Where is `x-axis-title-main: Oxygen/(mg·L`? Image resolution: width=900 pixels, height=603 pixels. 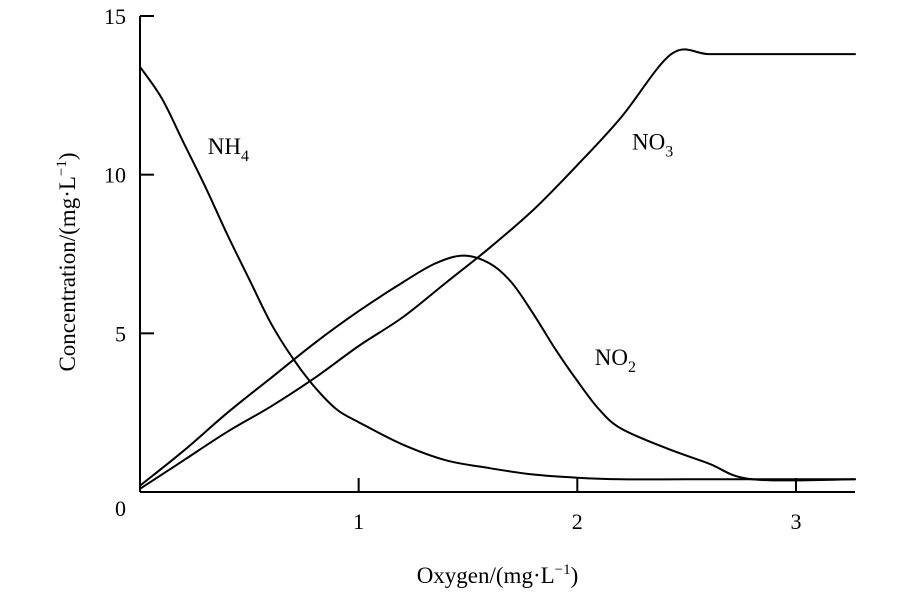 x-axis-title-main: Oxygen/(mg·L is located at coordinates (486, 575).